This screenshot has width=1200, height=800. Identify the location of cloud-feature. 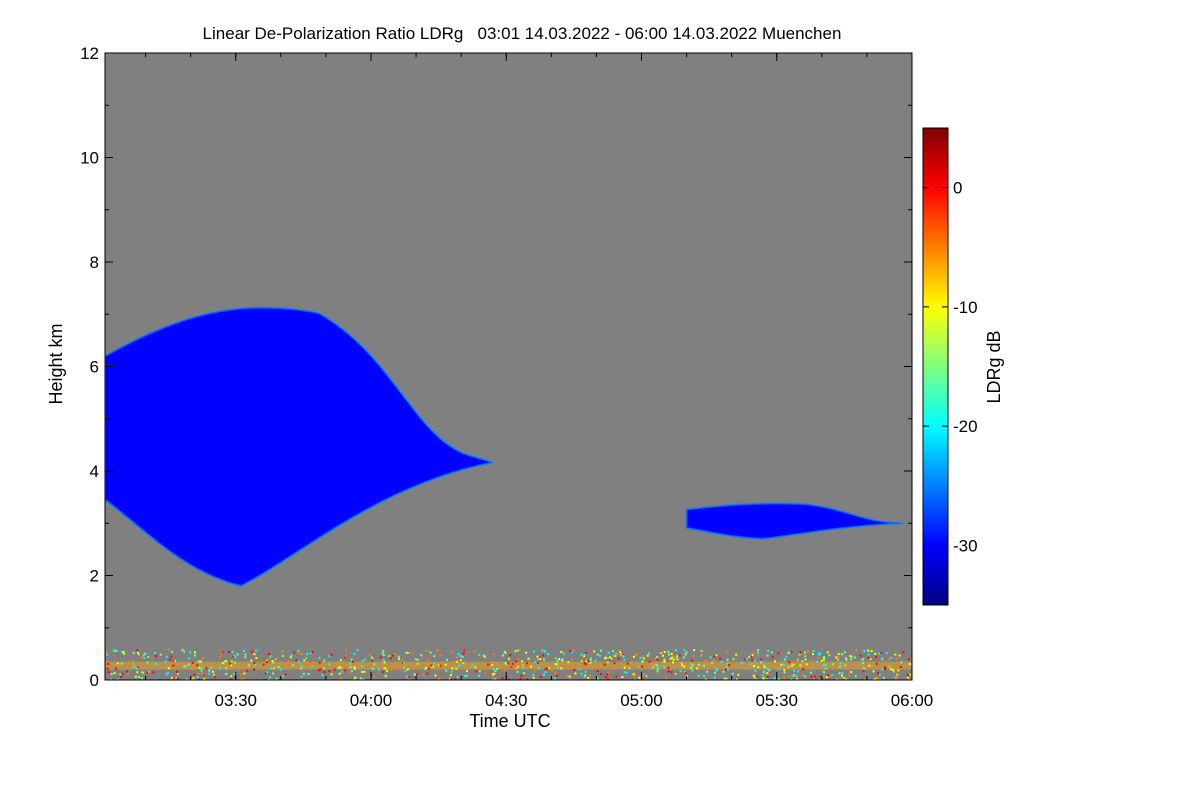
(794, 521).